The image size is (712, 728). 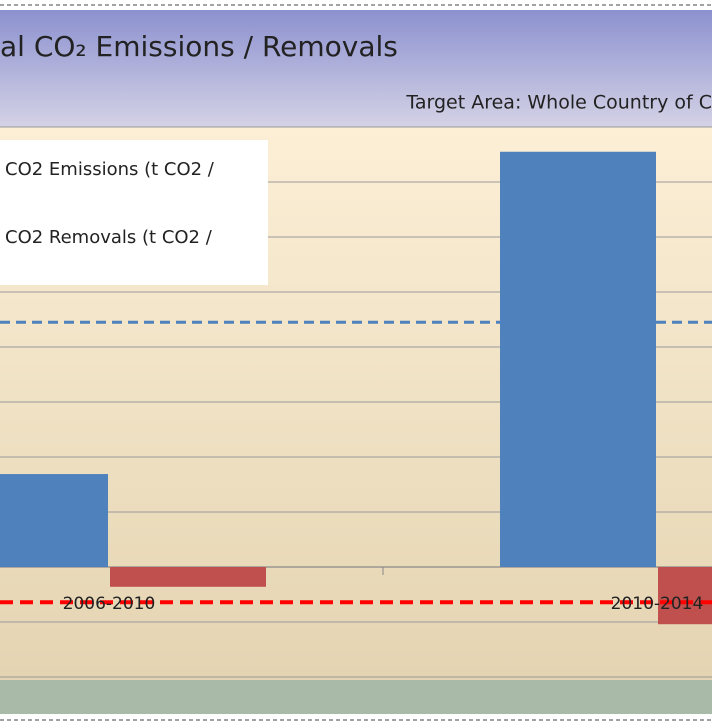 I want to click on chart-subtitle: Target Area: Whole Country of C, so click(x=558, y=103).